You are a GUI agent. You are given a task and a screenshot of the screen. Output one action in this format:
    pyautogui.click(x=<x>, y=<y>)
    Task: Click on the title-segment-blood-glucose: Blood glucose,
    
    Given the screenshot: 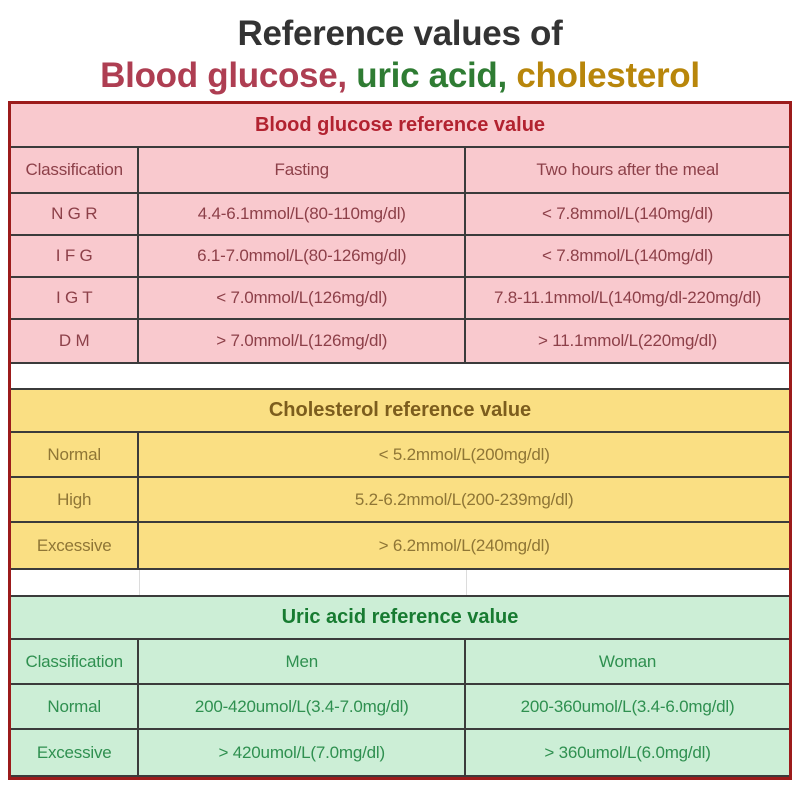 What is the action you would take?
    pyautogui.click(x=223, y=75)
    